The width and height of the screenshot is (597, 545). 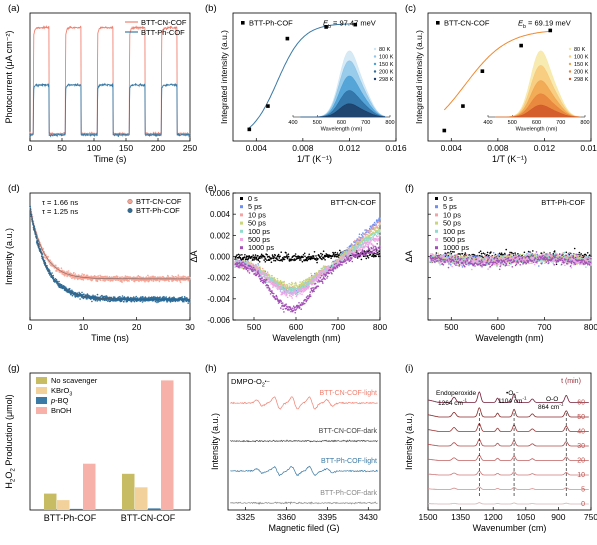 What do you see at coordinates (9, 77) in the screenshot?
I see `y-axis-title: Photocurrent (μA cm⁻²)` at bounding box center [9, 77].